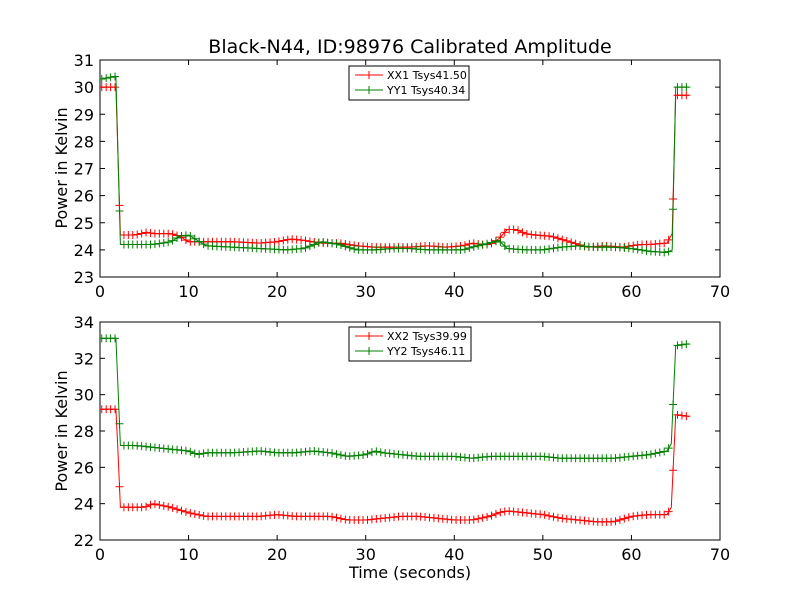  What do you see at coordinates (84, 395) in the screenshot?
I see `y-tick-label: 30` at bounding box center [84, 395].